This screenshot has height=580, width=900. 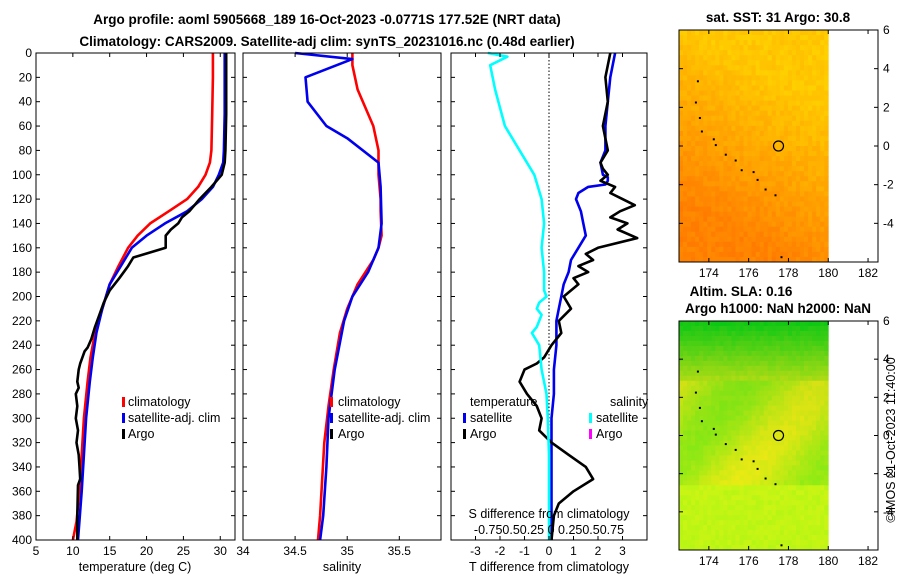 What do you see at coordinates (749, 273) in the screenshot?
I see `x-tick-label: 176` at bounding box center [749, 273].